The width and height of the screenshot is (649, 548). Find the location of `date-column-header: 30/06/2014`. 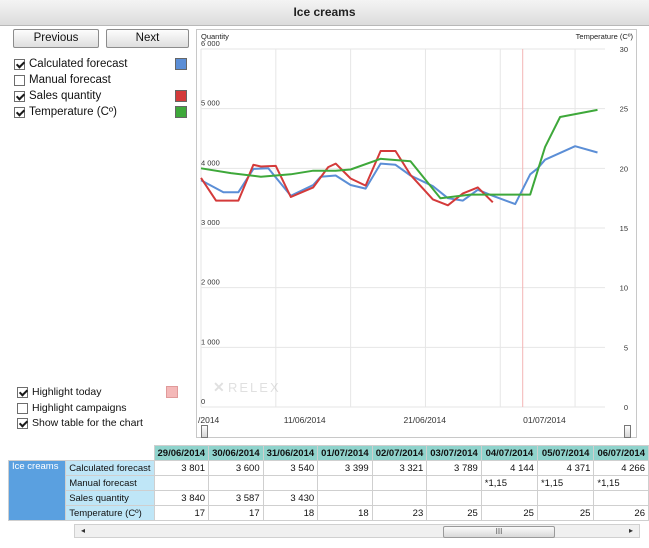

date-column-header: 30/06/2014 is located at coordinates (236, 453).